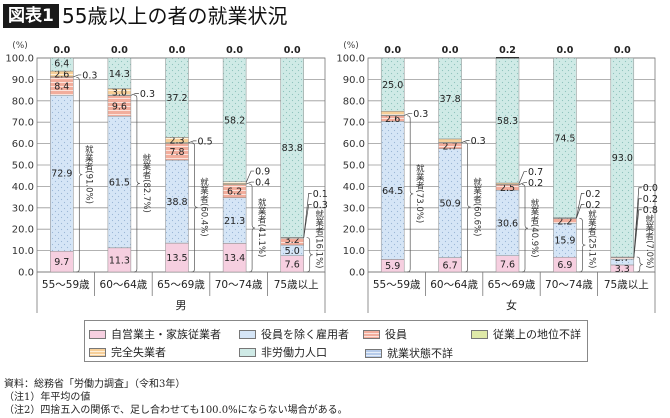 This screenshot has width=670, height=418. What do you see at coordinates (119, 260) in the screenshot?
I see `data-label: 11.3` at bounding box center [119, 260].